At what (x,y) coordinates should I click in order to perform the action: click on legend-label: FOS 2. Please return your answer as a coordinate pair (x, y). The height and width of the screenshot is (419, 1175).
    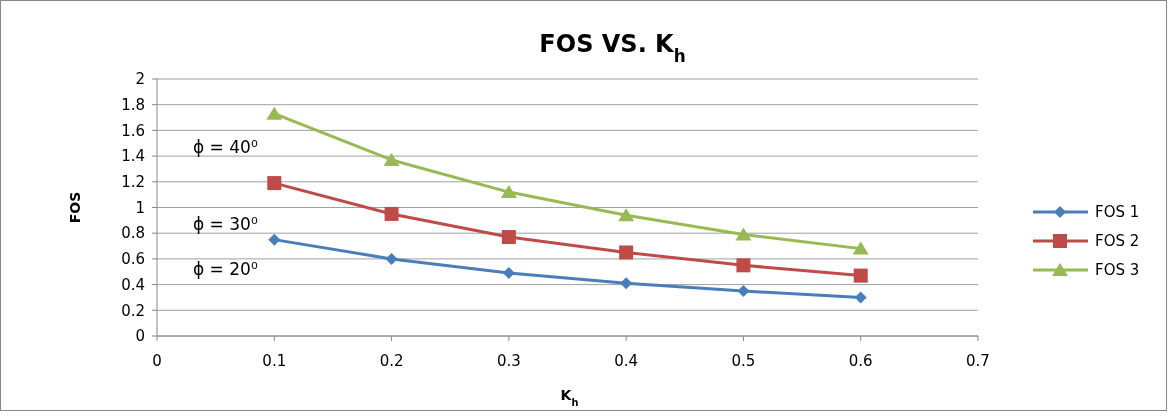
    Looking at the image, I should click on (1117, 241).